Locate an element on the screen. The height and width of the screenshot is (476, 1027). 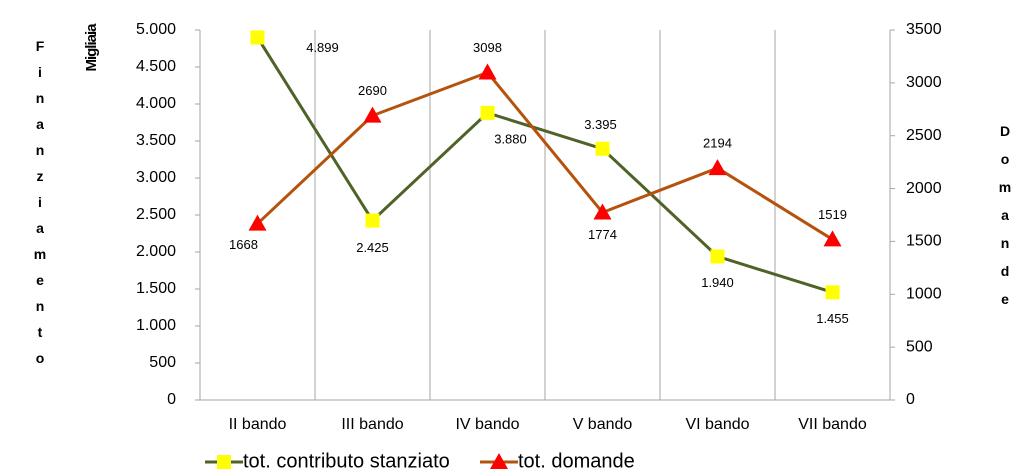
y2-tick-label: 1000 is located at coordinates (924, 294).